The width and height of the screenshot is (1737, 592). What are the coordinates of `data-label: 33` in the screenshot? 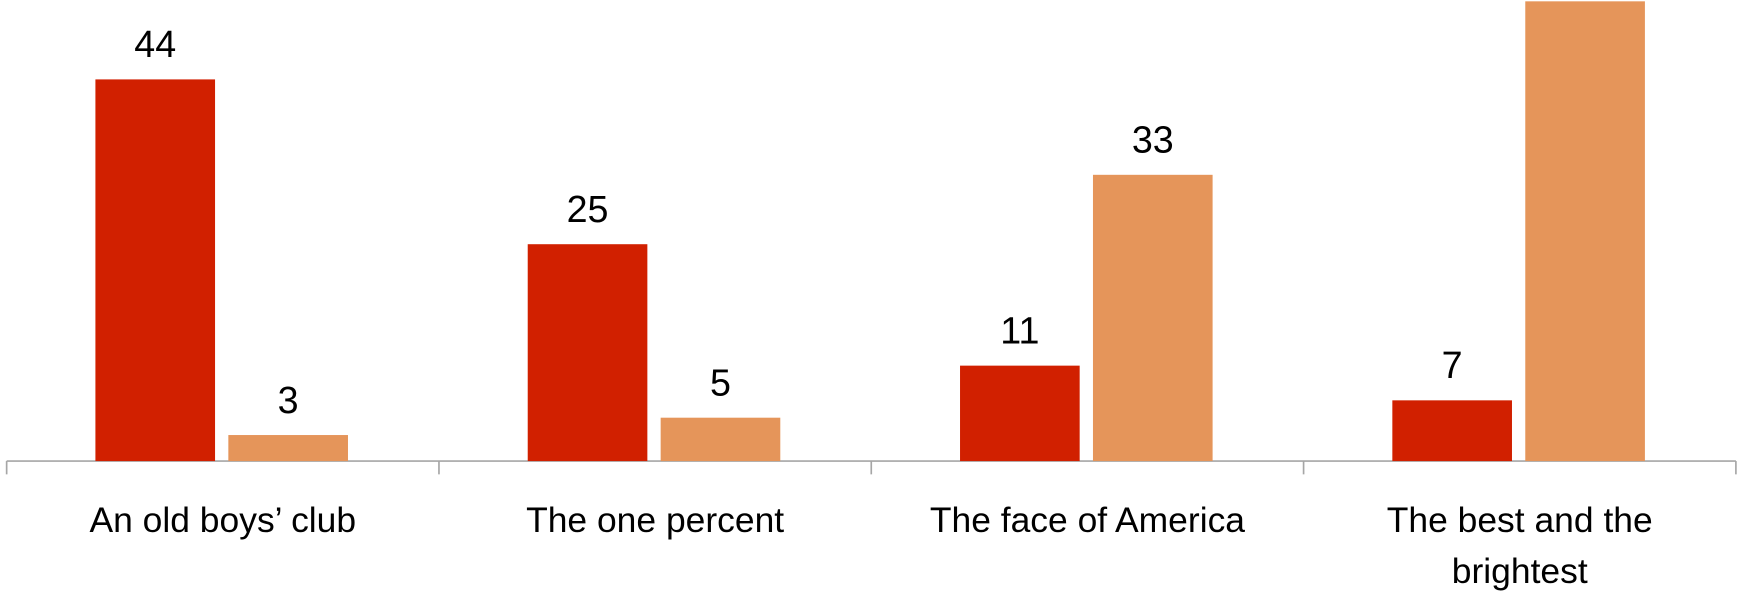 It's located at (1153, 140).